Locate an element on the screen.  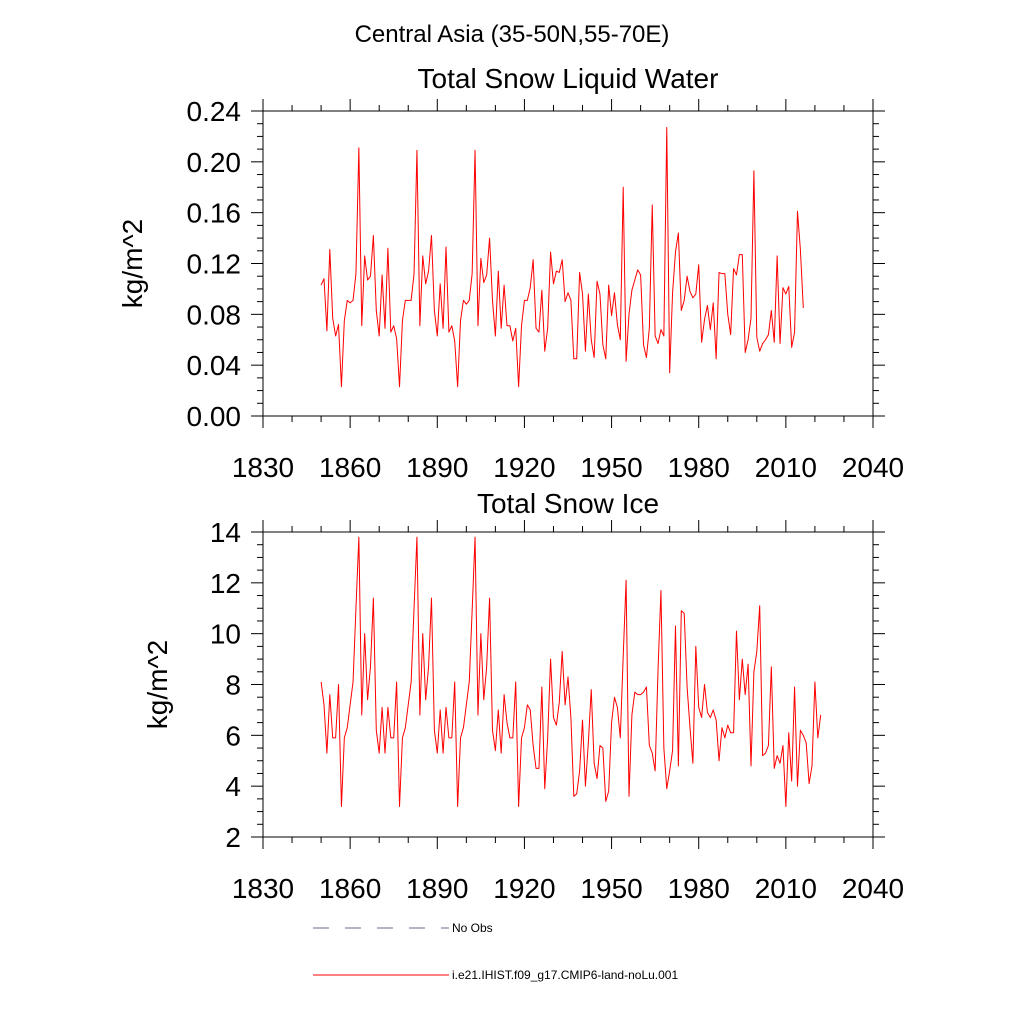
y-tick-label: 10 is located at coordinates (225, 634).